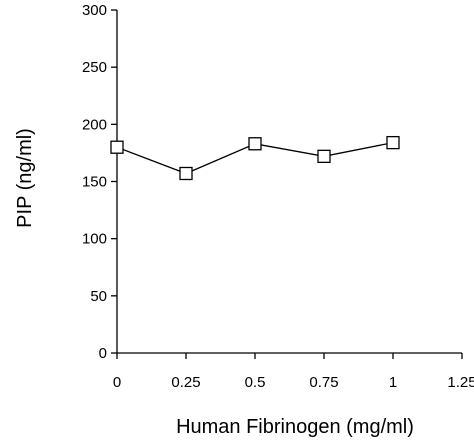  What do you see at coordinates (255, 382) in the screenshot?
I see `x-tick-label: 0.5` at bounding box center [255, 382].